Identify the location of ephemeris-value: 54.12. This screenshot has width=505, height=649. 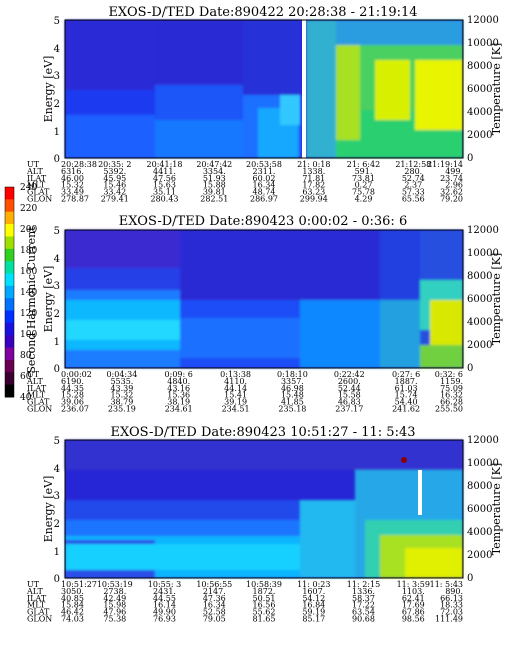
(313, 598).